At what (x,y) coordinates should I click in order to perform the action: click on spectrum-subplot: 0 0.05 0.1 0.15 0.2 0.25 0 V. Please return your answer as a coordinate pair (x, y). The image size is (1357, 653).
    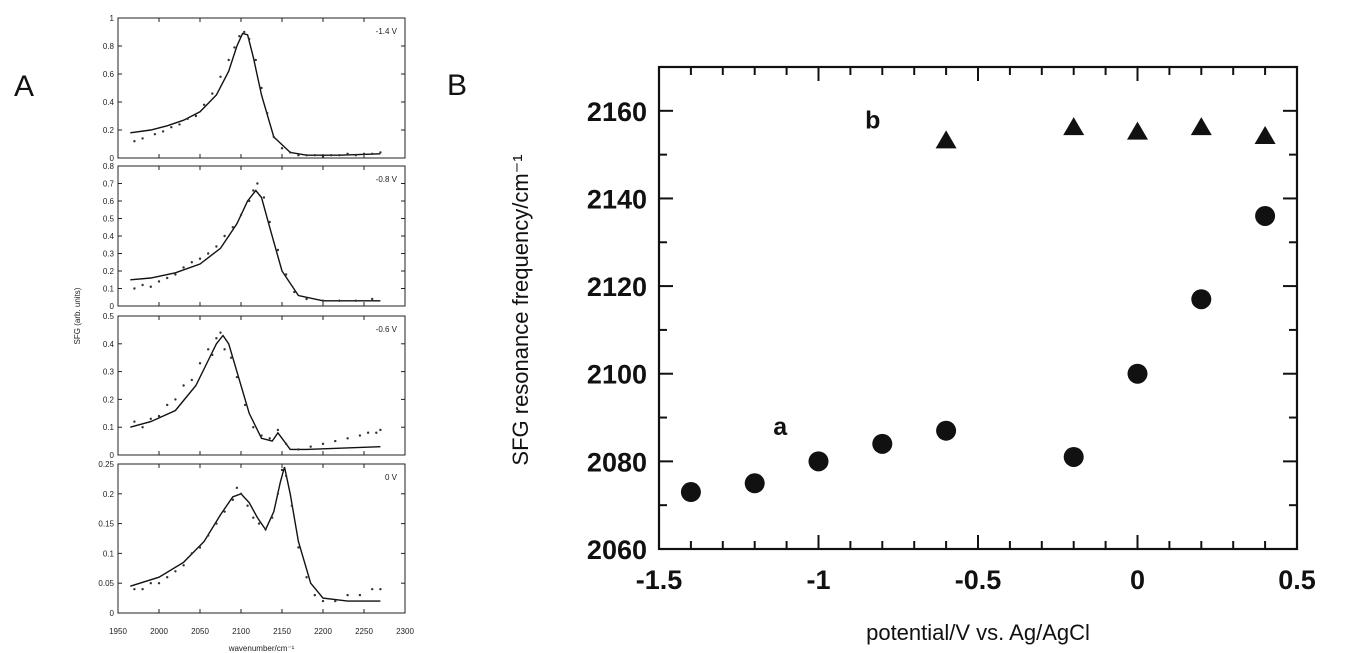
    Looking at the image, I should click on (252, 539).